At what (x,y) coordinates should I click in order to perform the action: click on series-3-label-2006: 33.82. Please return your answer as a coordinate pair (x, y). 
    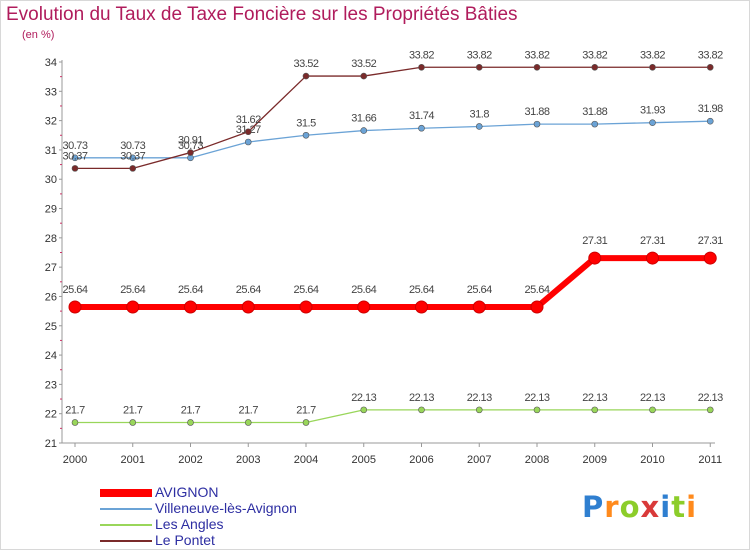
    Looking at the image, I should click on (421, 55).